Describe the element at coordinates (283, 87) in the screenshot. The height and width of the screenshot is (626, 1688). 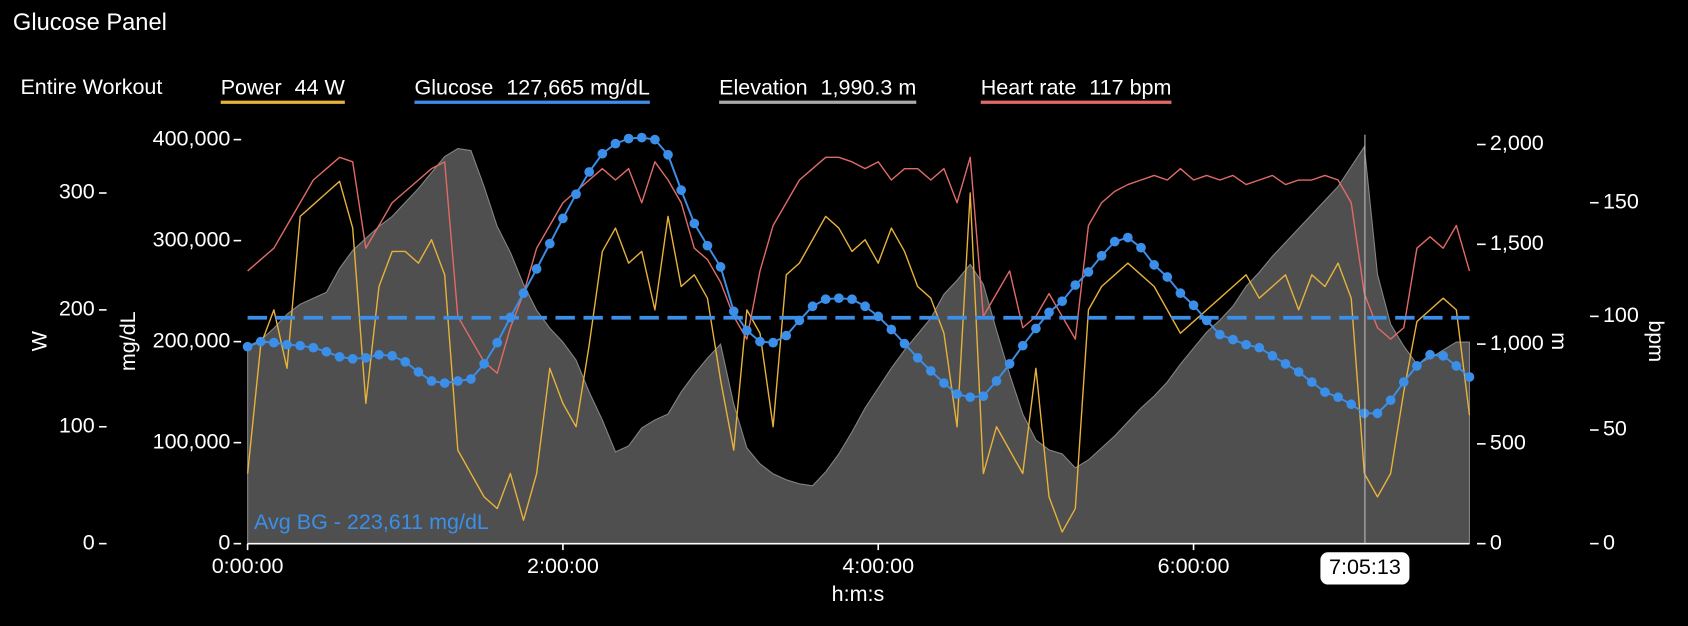
I see `legend-item: Power 44 W` at that location.